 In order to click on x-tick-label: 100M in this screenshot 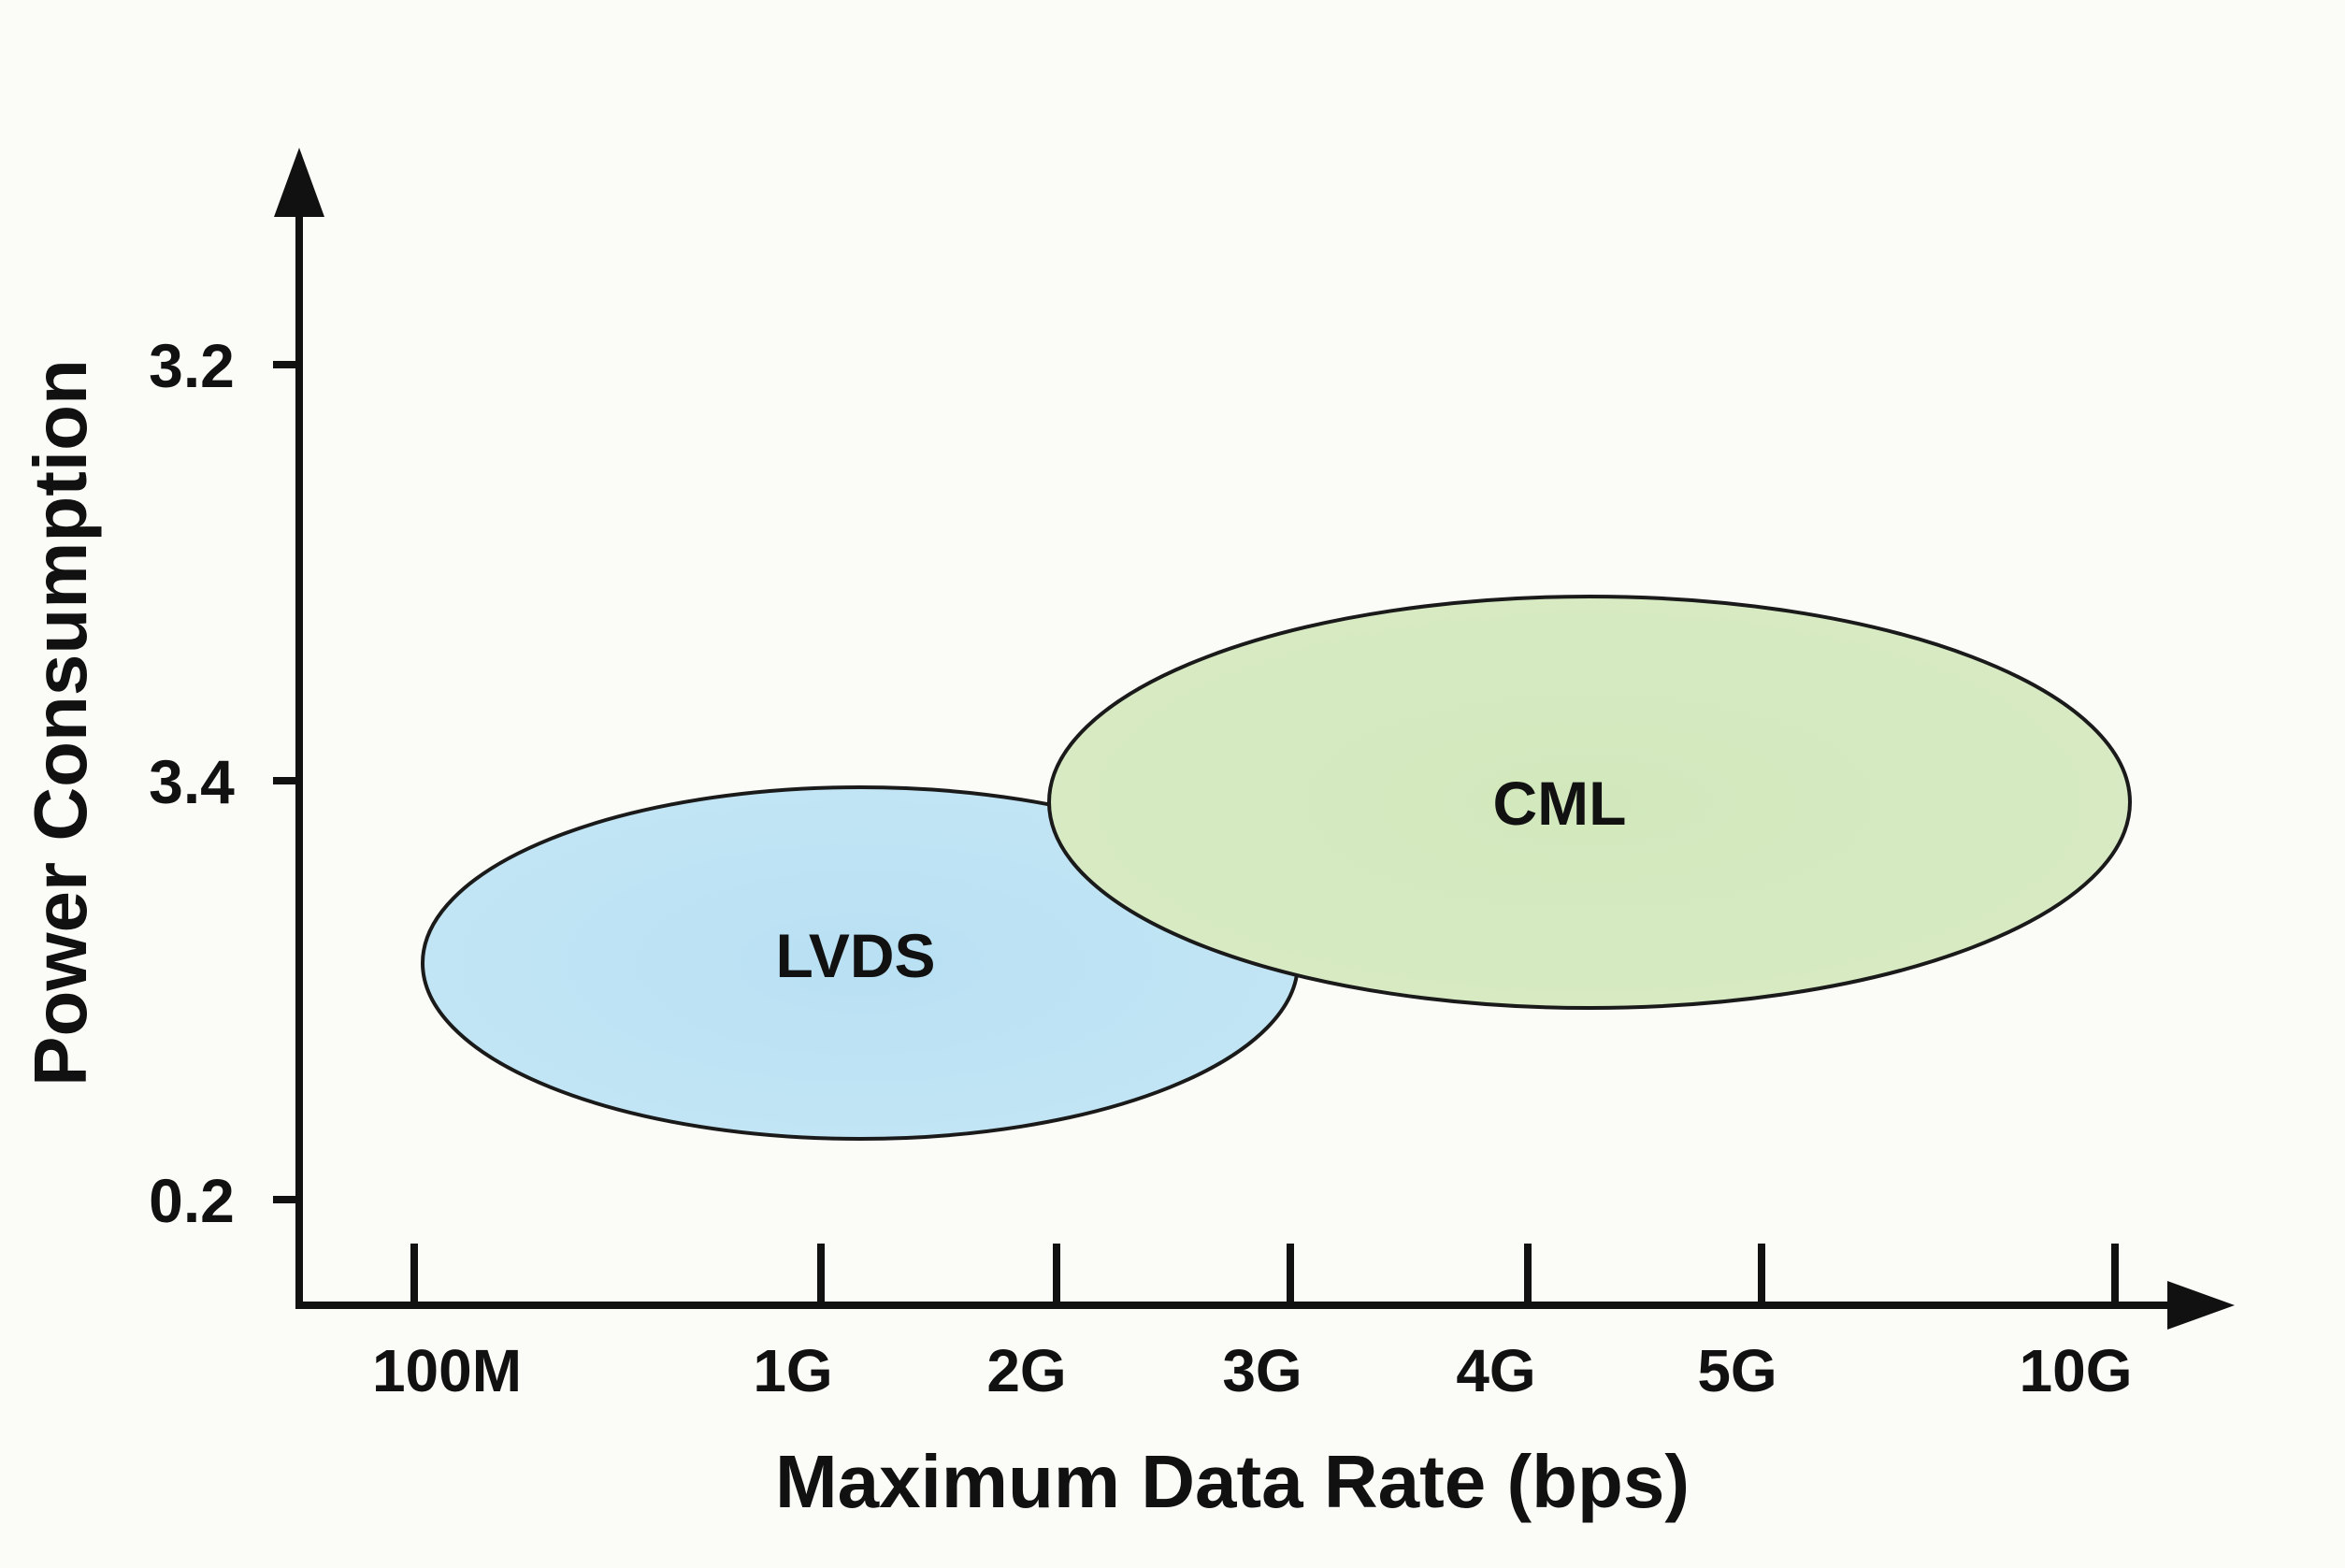, I will do `click(447, 1371)`.